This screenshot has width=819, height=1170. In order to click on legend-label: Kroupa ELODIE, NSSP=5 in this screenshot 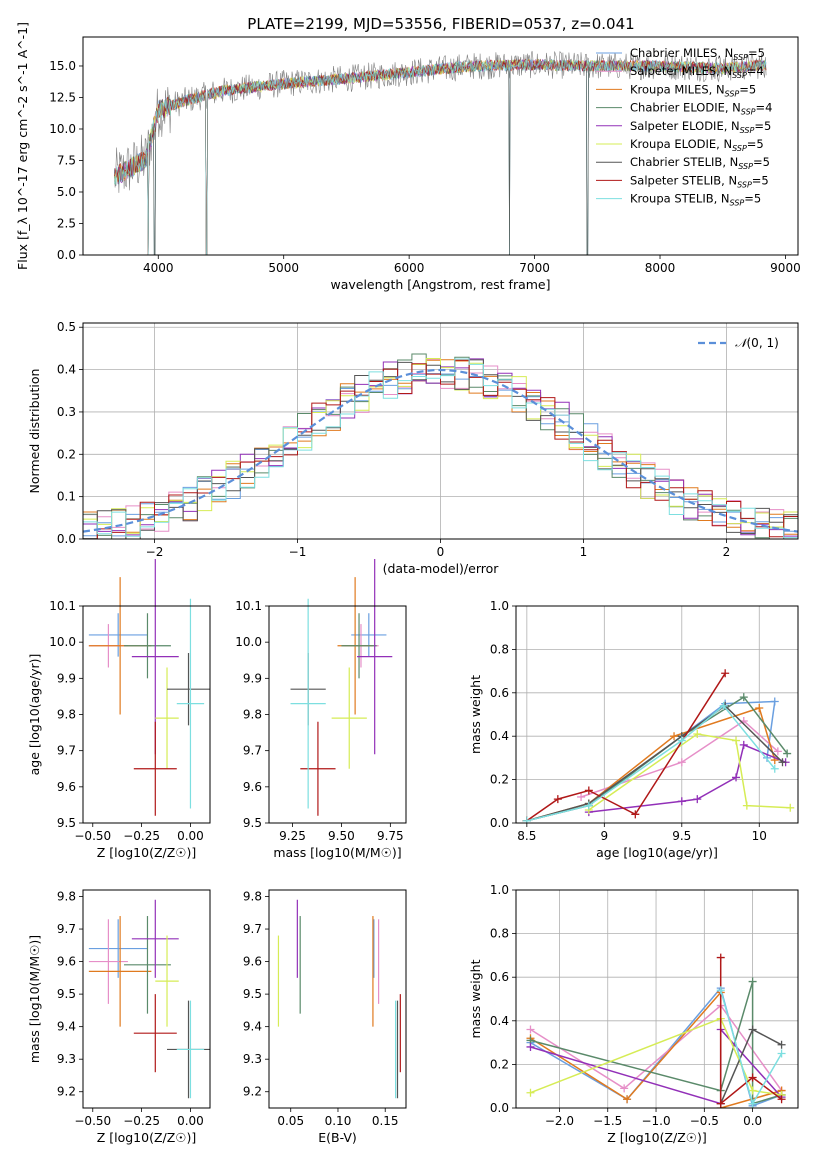, I will do `click(697, 145)`.